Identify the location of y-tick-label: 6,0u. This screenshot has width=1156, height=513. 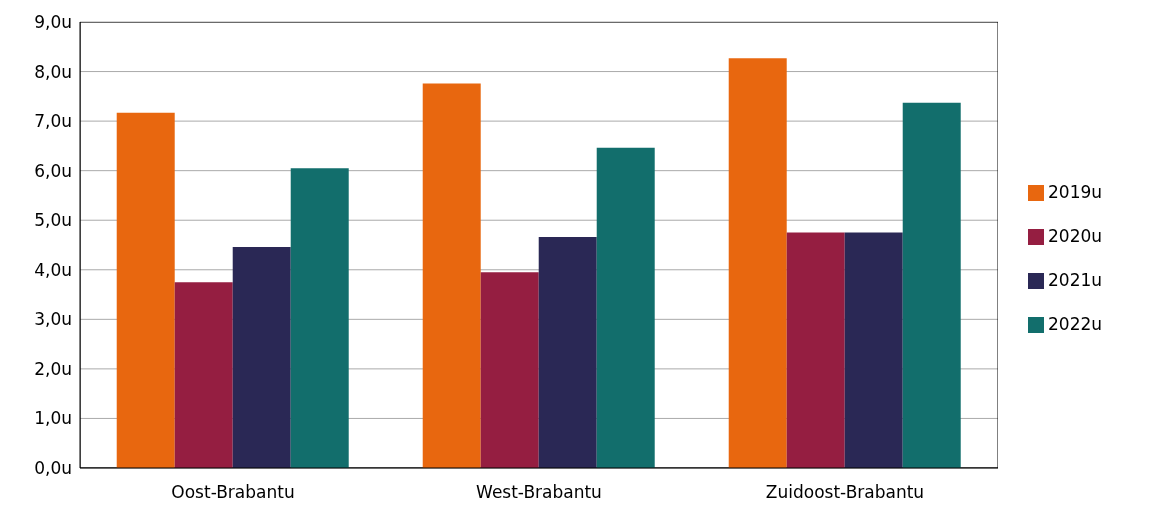
(53, 170).